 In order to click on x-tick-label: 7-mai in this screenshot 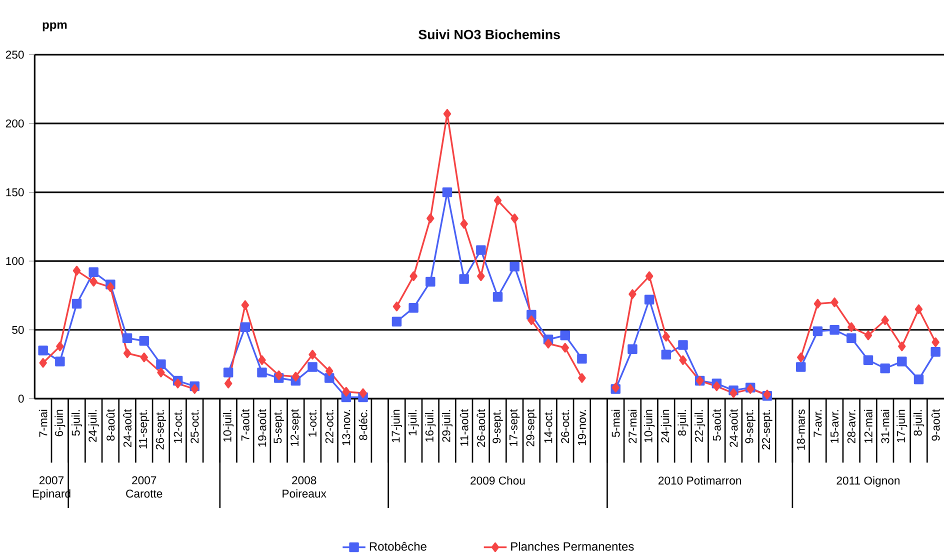, I will do `click(43, 423)`.